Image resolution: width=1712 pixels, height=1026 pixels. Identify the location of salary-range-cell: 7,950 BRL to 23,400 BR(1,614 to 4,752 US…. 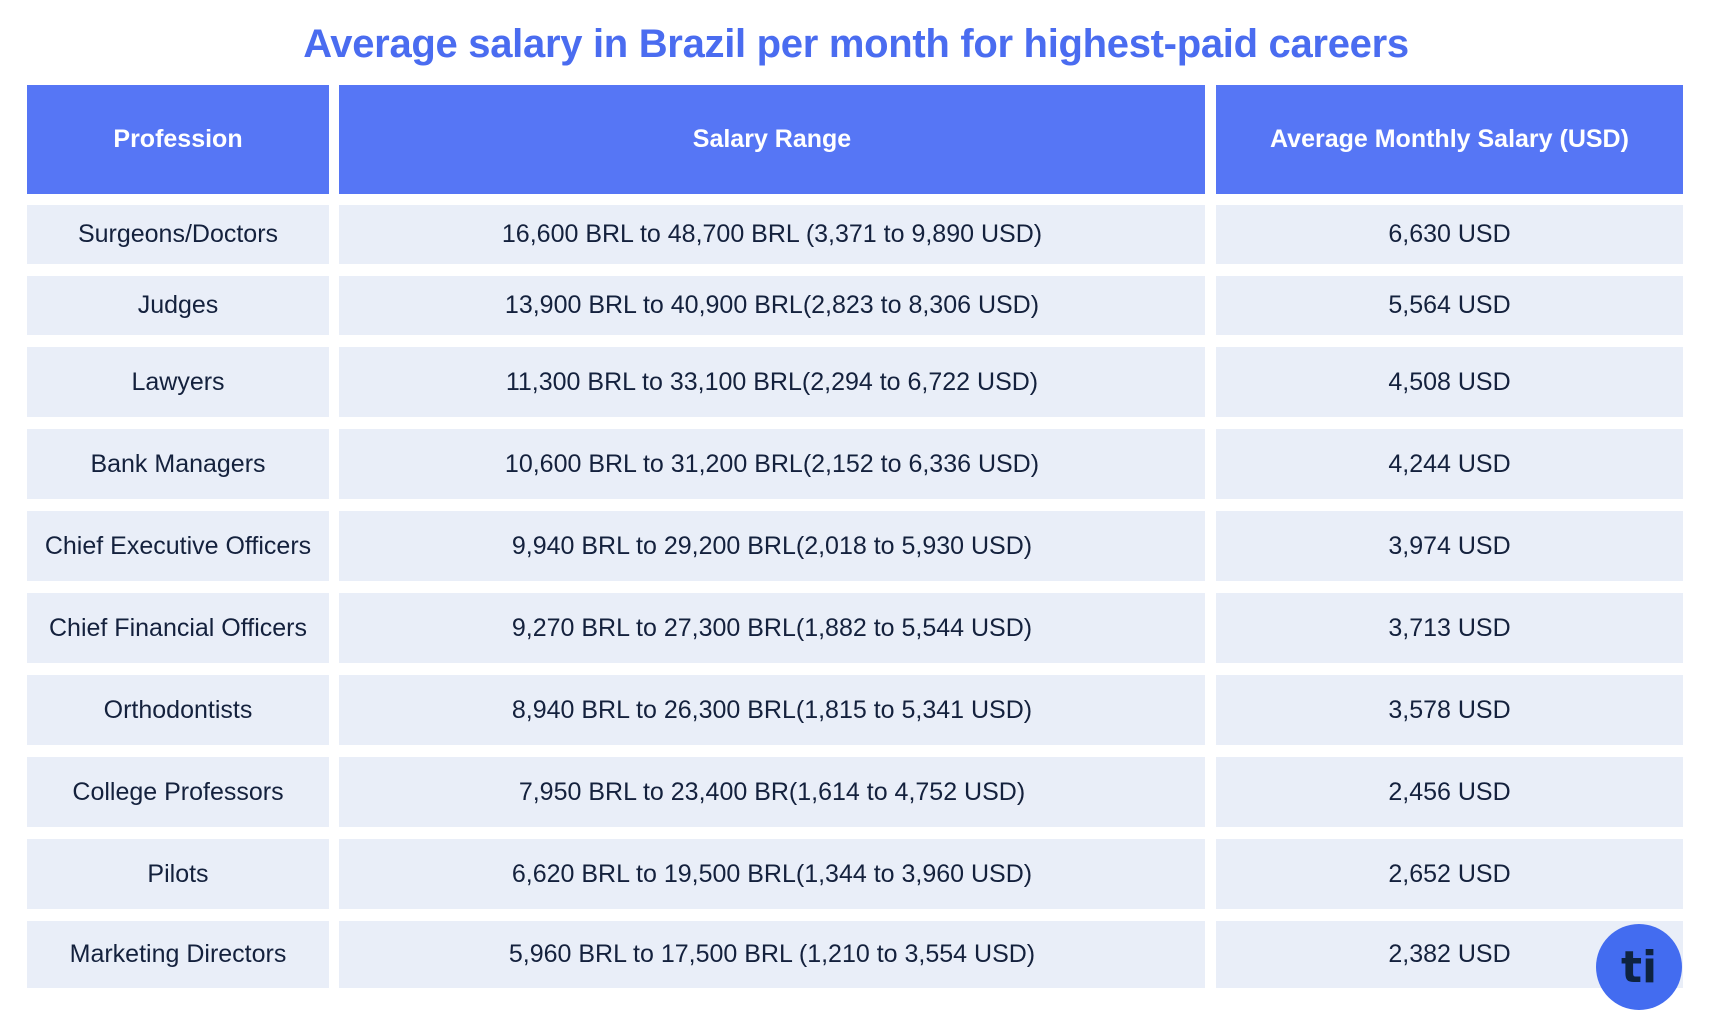
(772, 792).